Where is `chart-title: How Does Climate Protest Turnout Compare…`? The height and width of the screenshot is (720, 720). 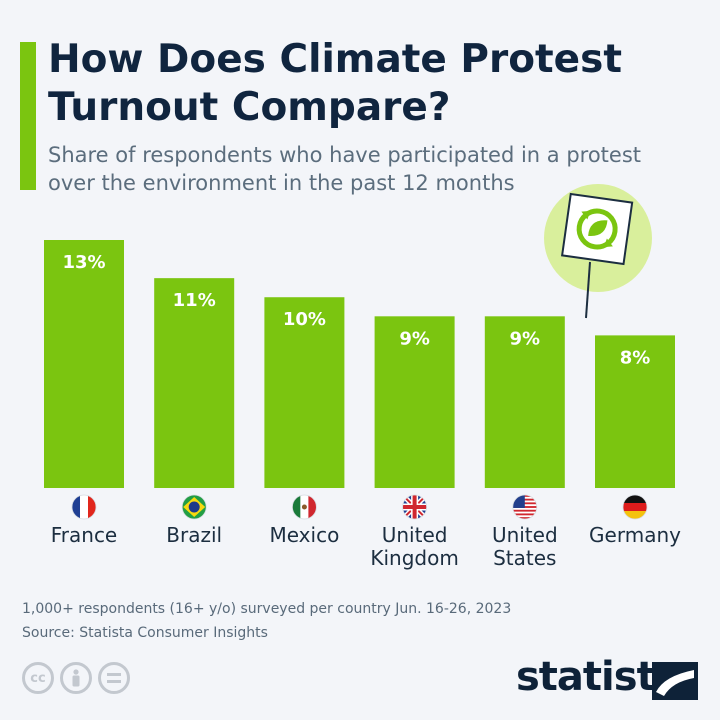 chart-title: How Does Climate Protest Turnout Compare… is located at coordinates (335, 83).